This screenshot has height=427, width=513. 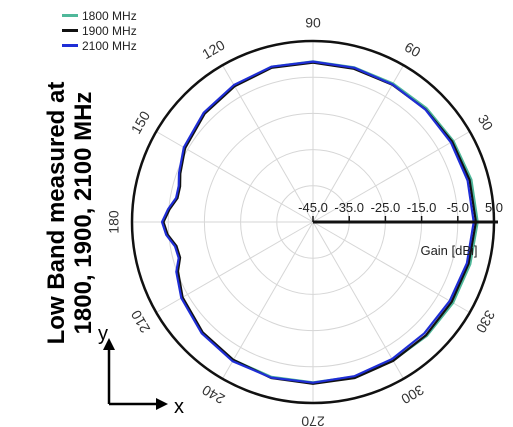 What do you see at coordinates (109, 30) in the screenshot?
I see `legend-label: 1900 MHz` at bounding box center [109, 30].